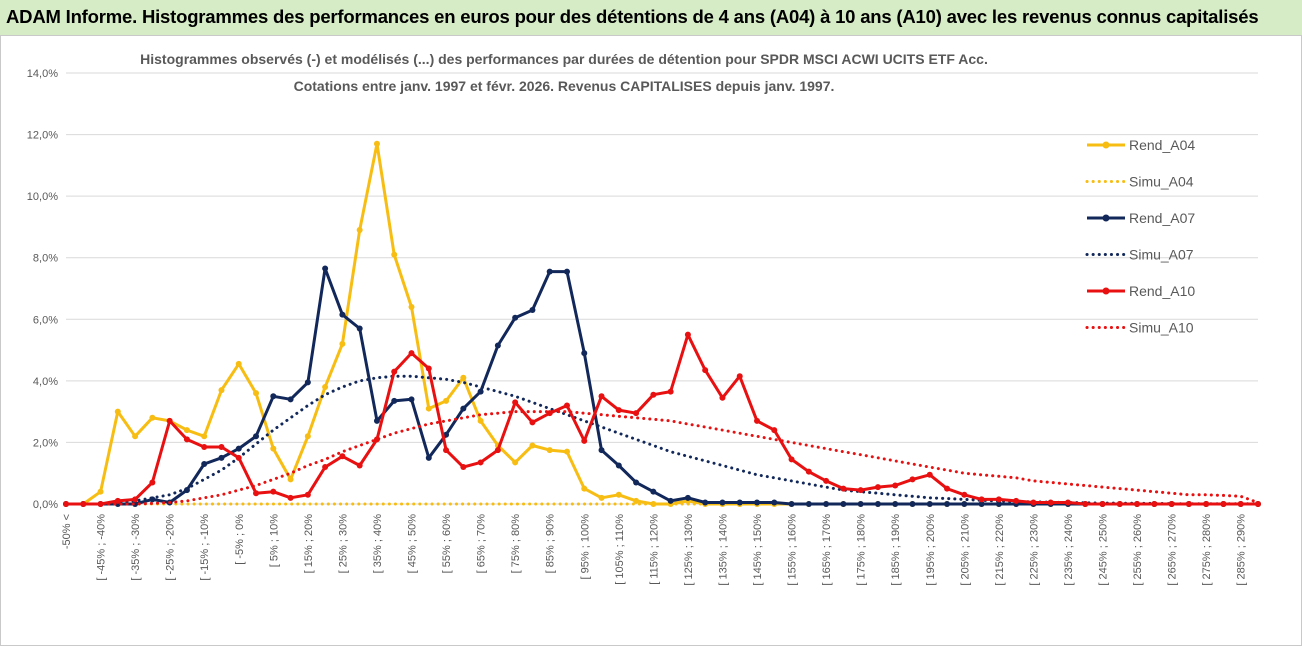 Image resolution: width=1302 pixels, height=647 pixels. What do you see at coordinates (723, 550) in the screenshot?
I see `x-tick-label: [ 135% ; 140%` at bounding box center [723, 550].